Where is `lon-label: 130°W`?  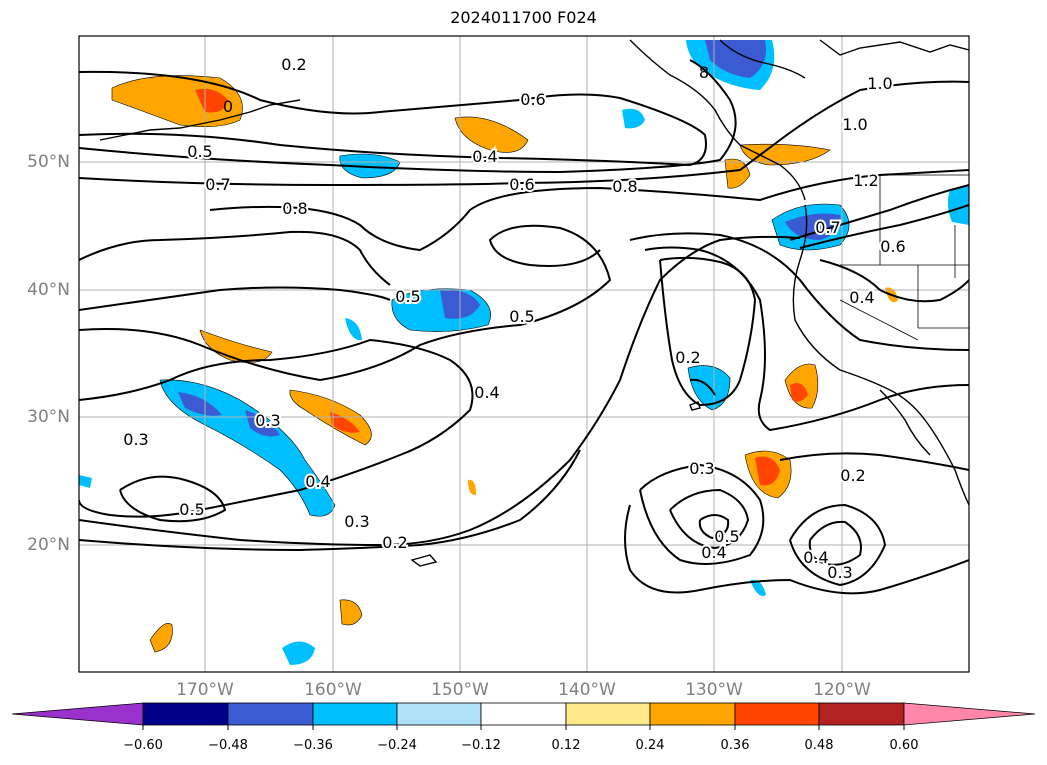
lon-label: 130°W is located at coordinates (714, 690).